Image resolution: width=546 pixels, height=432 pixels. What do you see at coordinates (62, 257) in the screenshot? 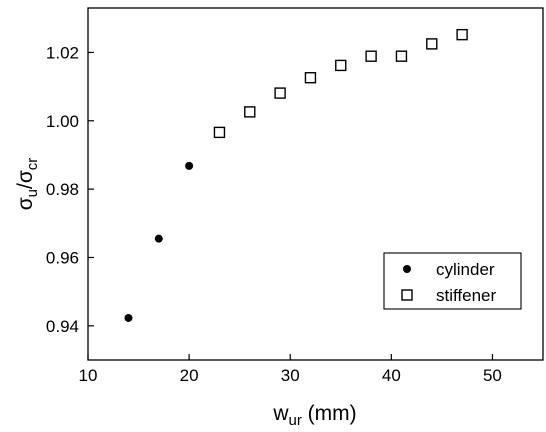
I see `y-tick-label: 0.96` at bounding box center [62, 257].